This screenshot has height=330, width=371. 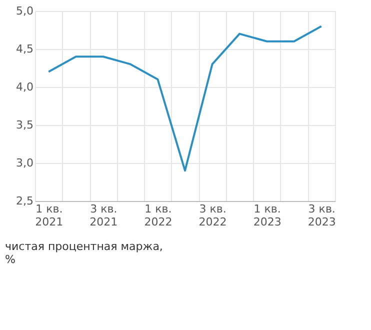 I want to click on text: чистая процентная маржа, %, so click(x=84, y=253).